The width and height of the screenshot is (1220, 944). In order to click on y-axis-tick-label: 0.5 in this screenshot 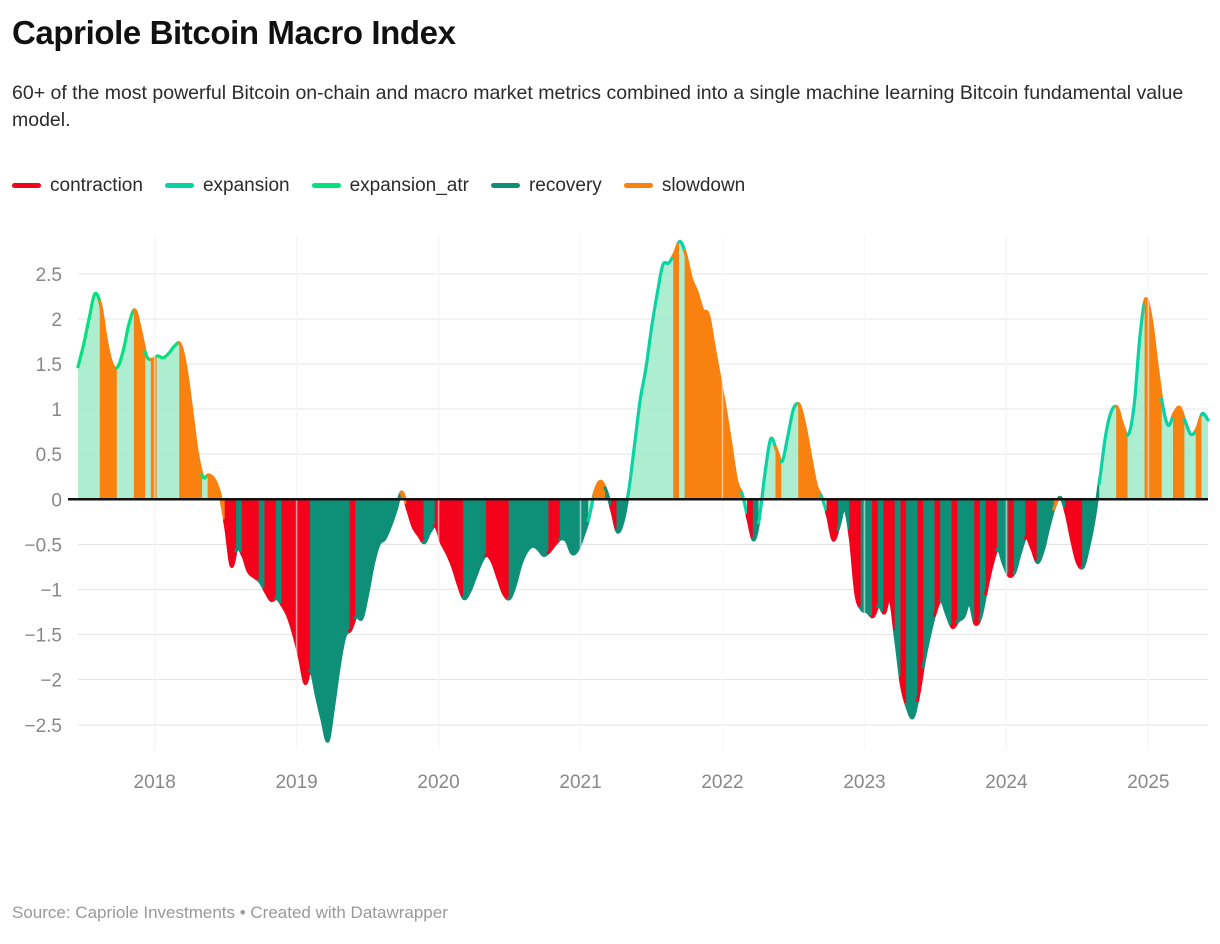, I will do `click(49, 455)`.